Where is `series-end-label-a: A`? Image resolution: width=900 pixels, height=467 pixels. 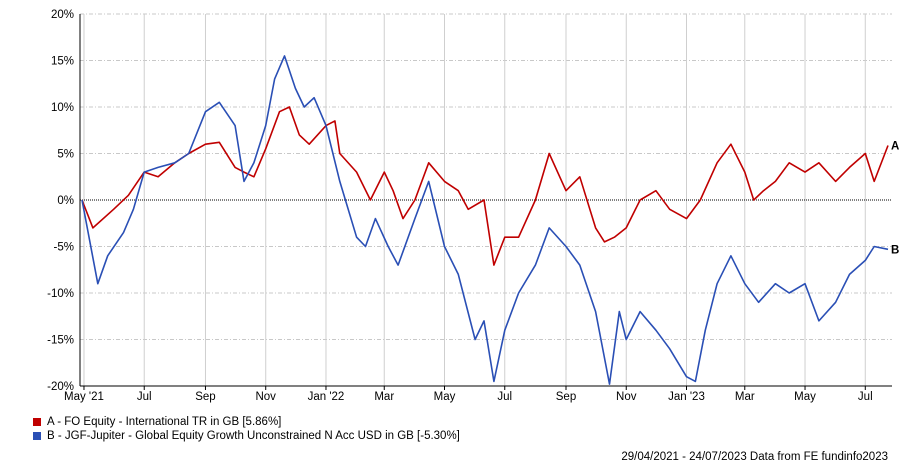
series-end-label-a: A is located at coordinates (895, 147).